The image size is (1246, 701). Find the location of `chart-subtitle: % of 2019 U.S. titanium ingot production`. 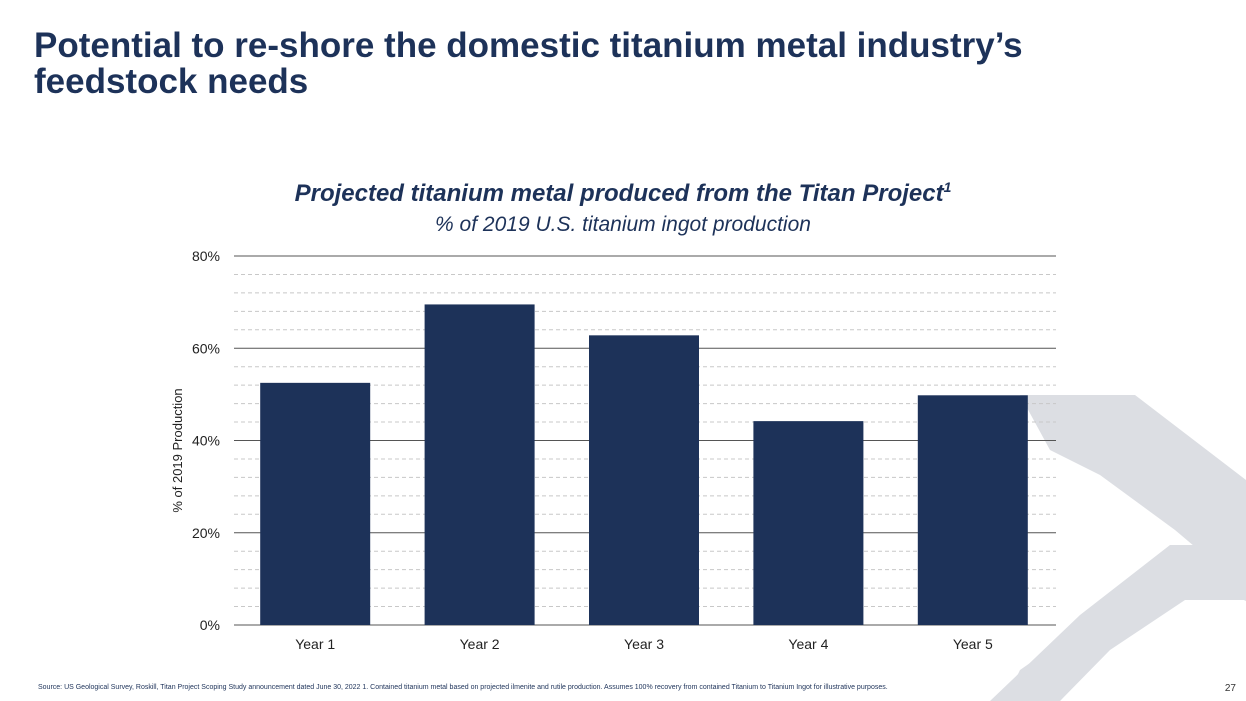

chart-subtitle: % of 2019 U.S. titanium ingot production is located at coordinates (623, 224).